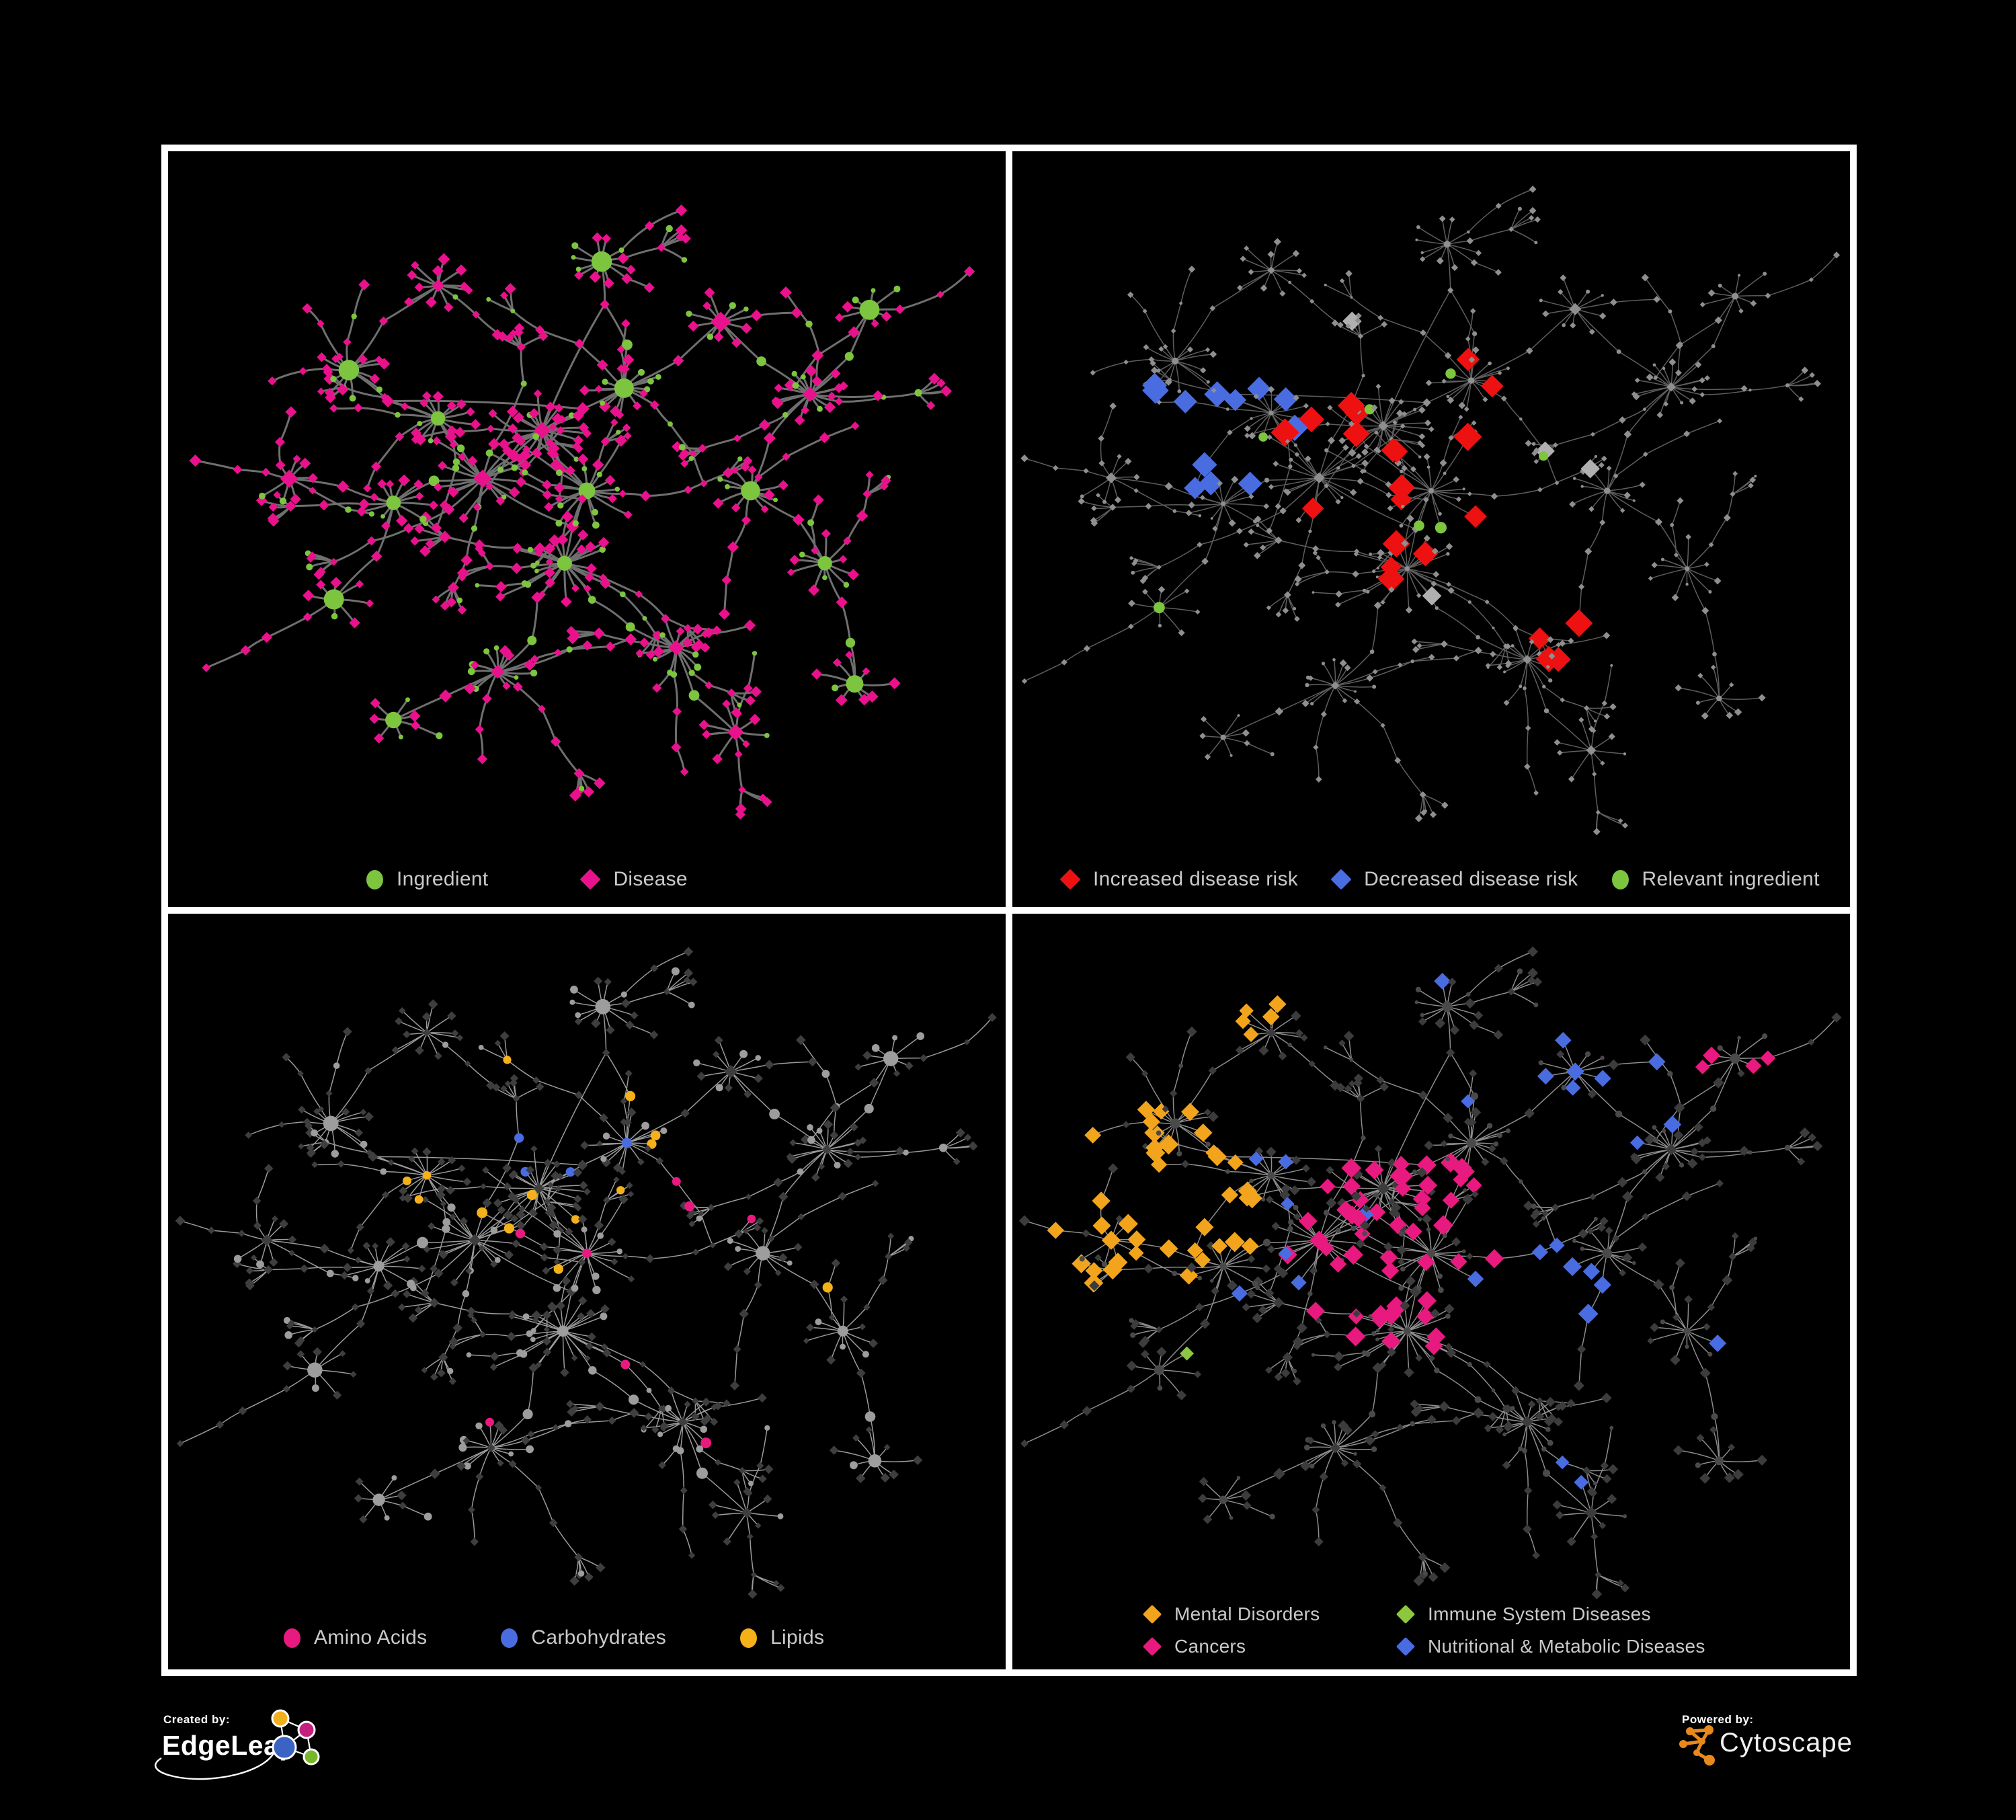 The width and height of the screenshot is (2016, 1820). I want to click on legend-item: Decreased disease risk, so click(1454, 879).